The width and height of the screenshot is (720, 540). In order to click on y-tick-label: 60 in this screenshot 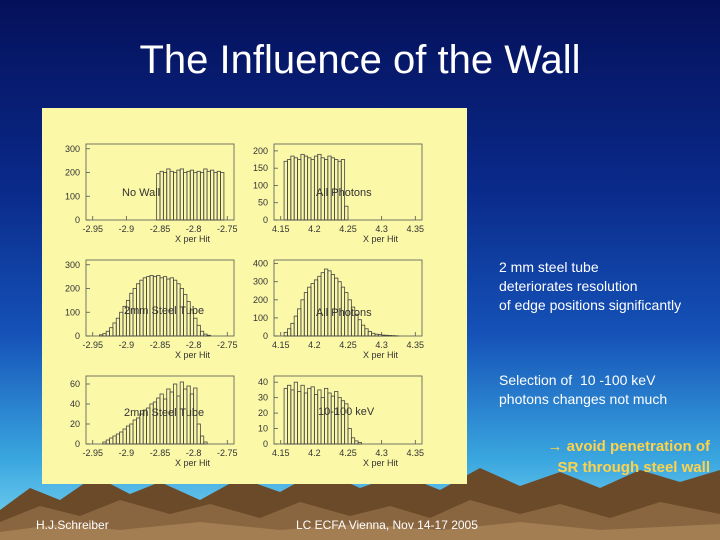, I will do `click(75, 384)`.